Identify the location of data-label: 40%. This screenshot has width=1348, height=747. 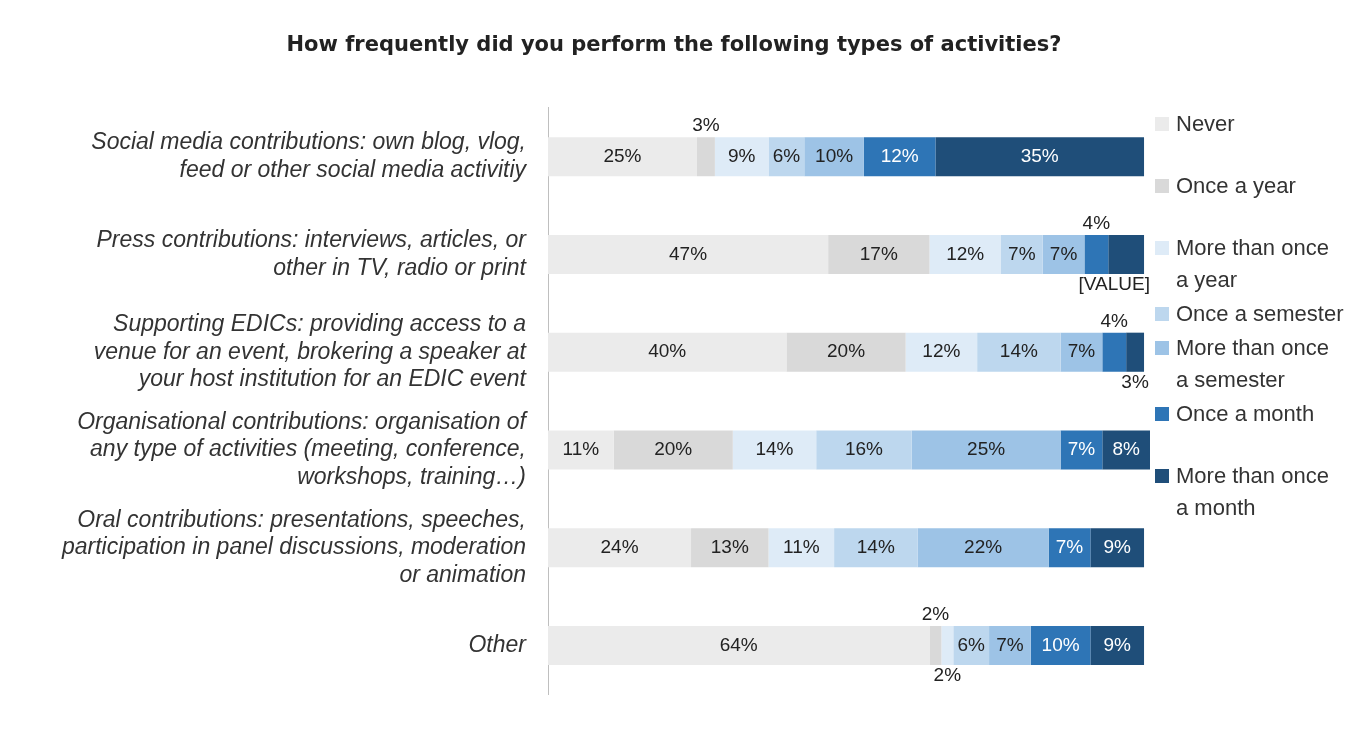
(667, 351).